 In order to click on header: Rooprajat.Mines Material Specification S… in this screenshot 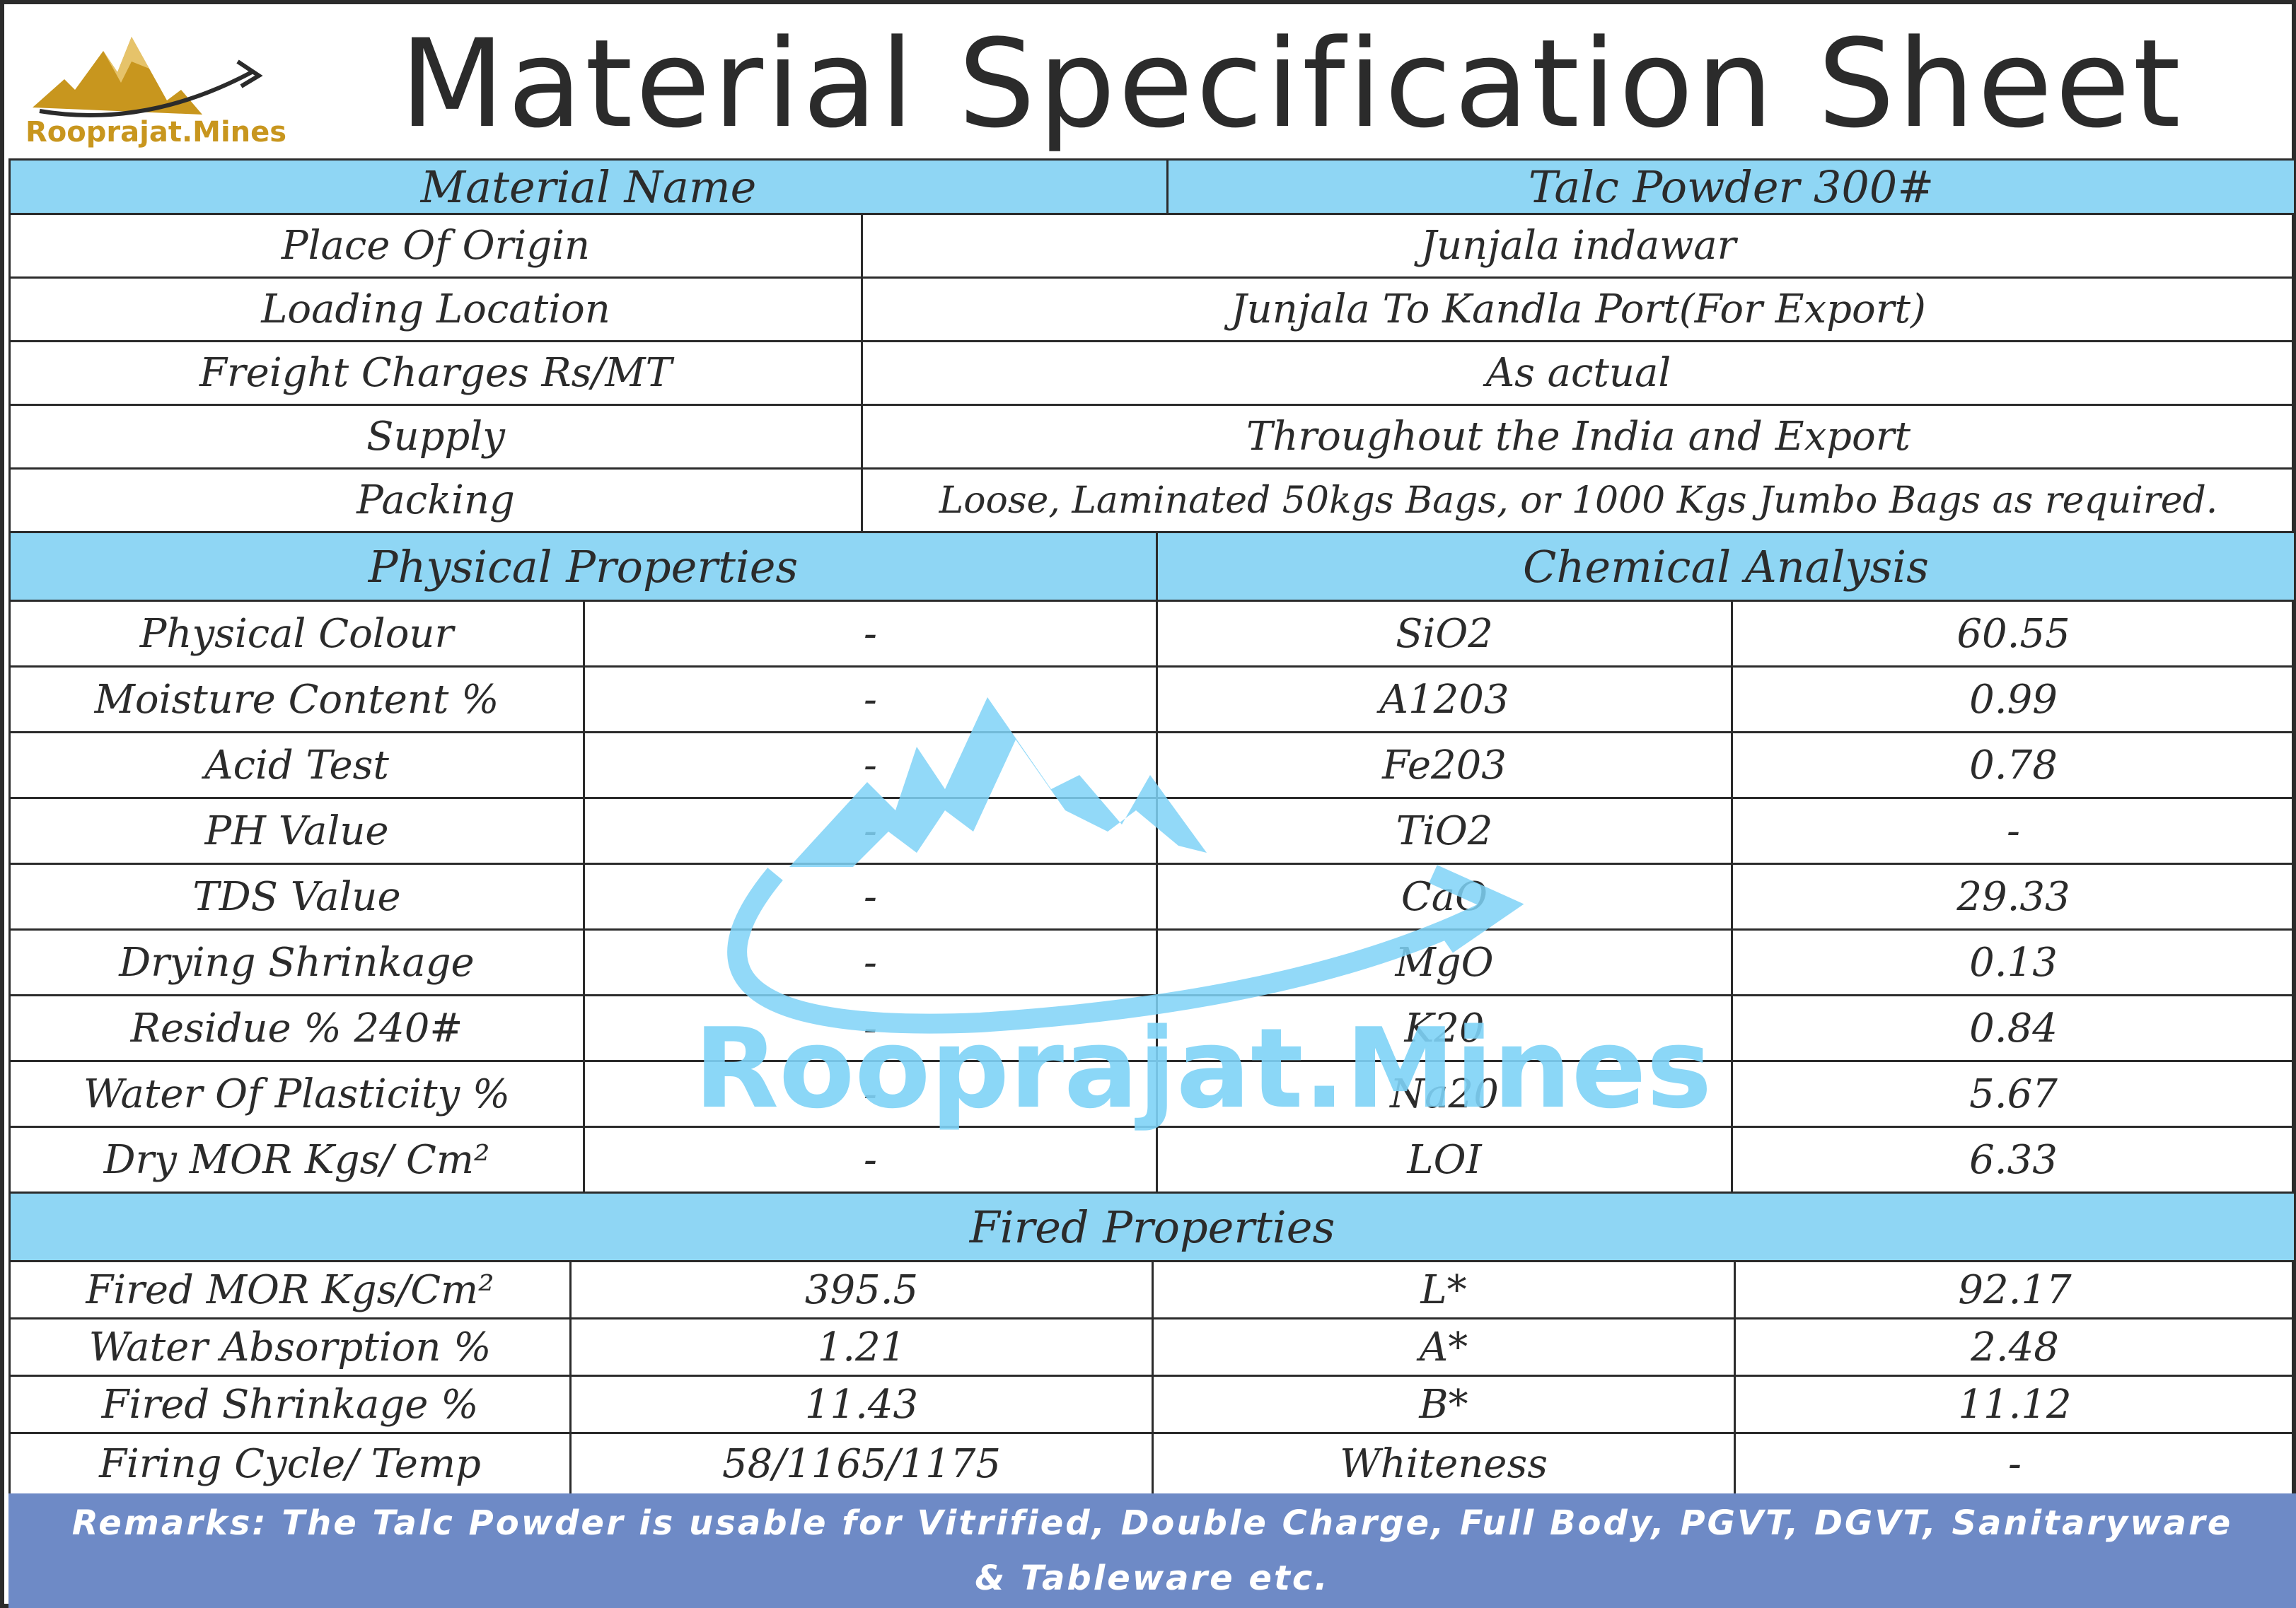, I will do `click(1150, 81)`.